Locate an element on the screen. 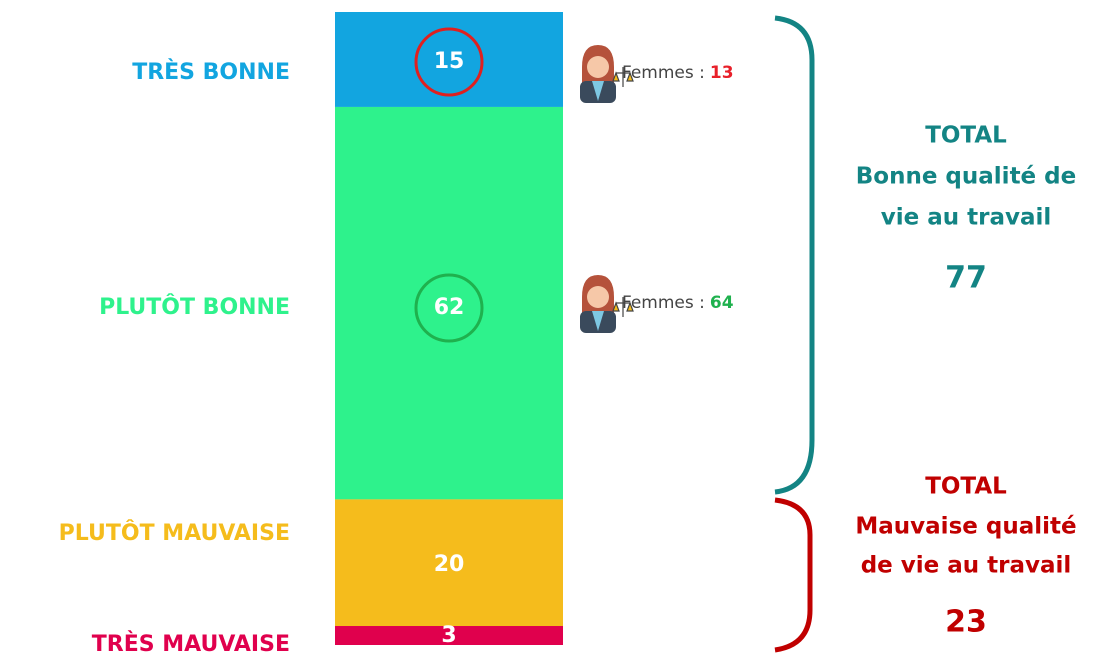 This screenshot has height=660, width=1104. category-label: PLUTÔT MAUVAISE is located at coordinates (174, 533).